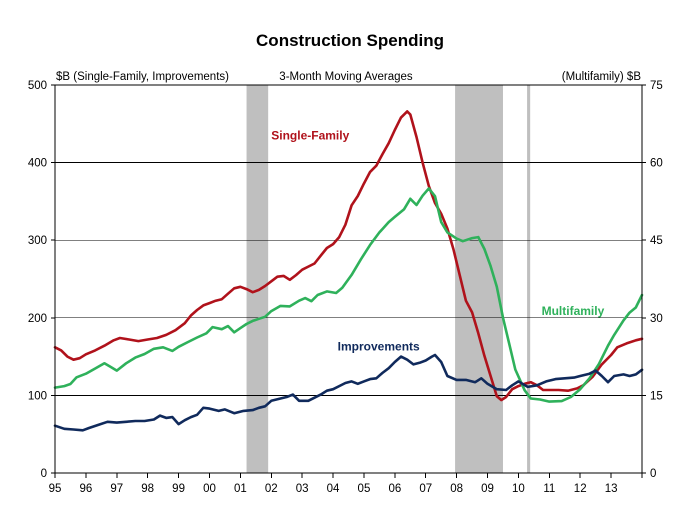 The height and width of the screenshot is (525, 700). I want to click on y-right-tick-label: 60, so click(656, 164).